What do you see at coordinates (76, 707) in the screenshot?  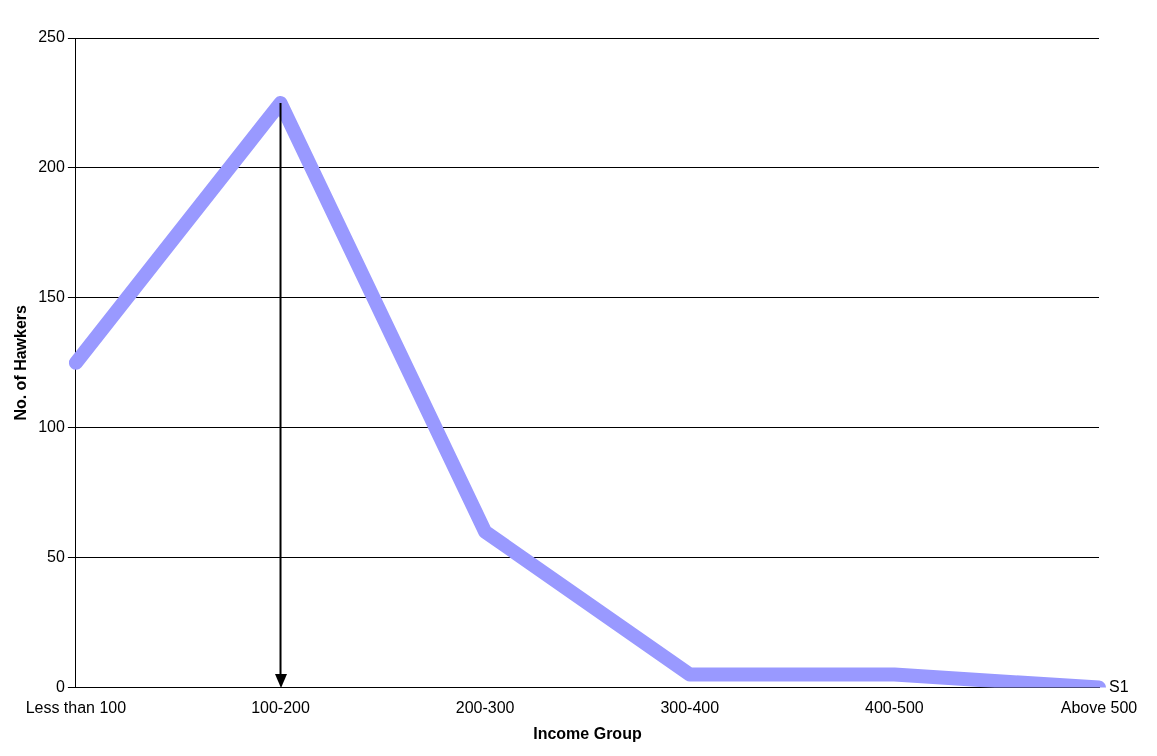 I see `x-tick-label: Less than 100` at bounding box center [76, 707].